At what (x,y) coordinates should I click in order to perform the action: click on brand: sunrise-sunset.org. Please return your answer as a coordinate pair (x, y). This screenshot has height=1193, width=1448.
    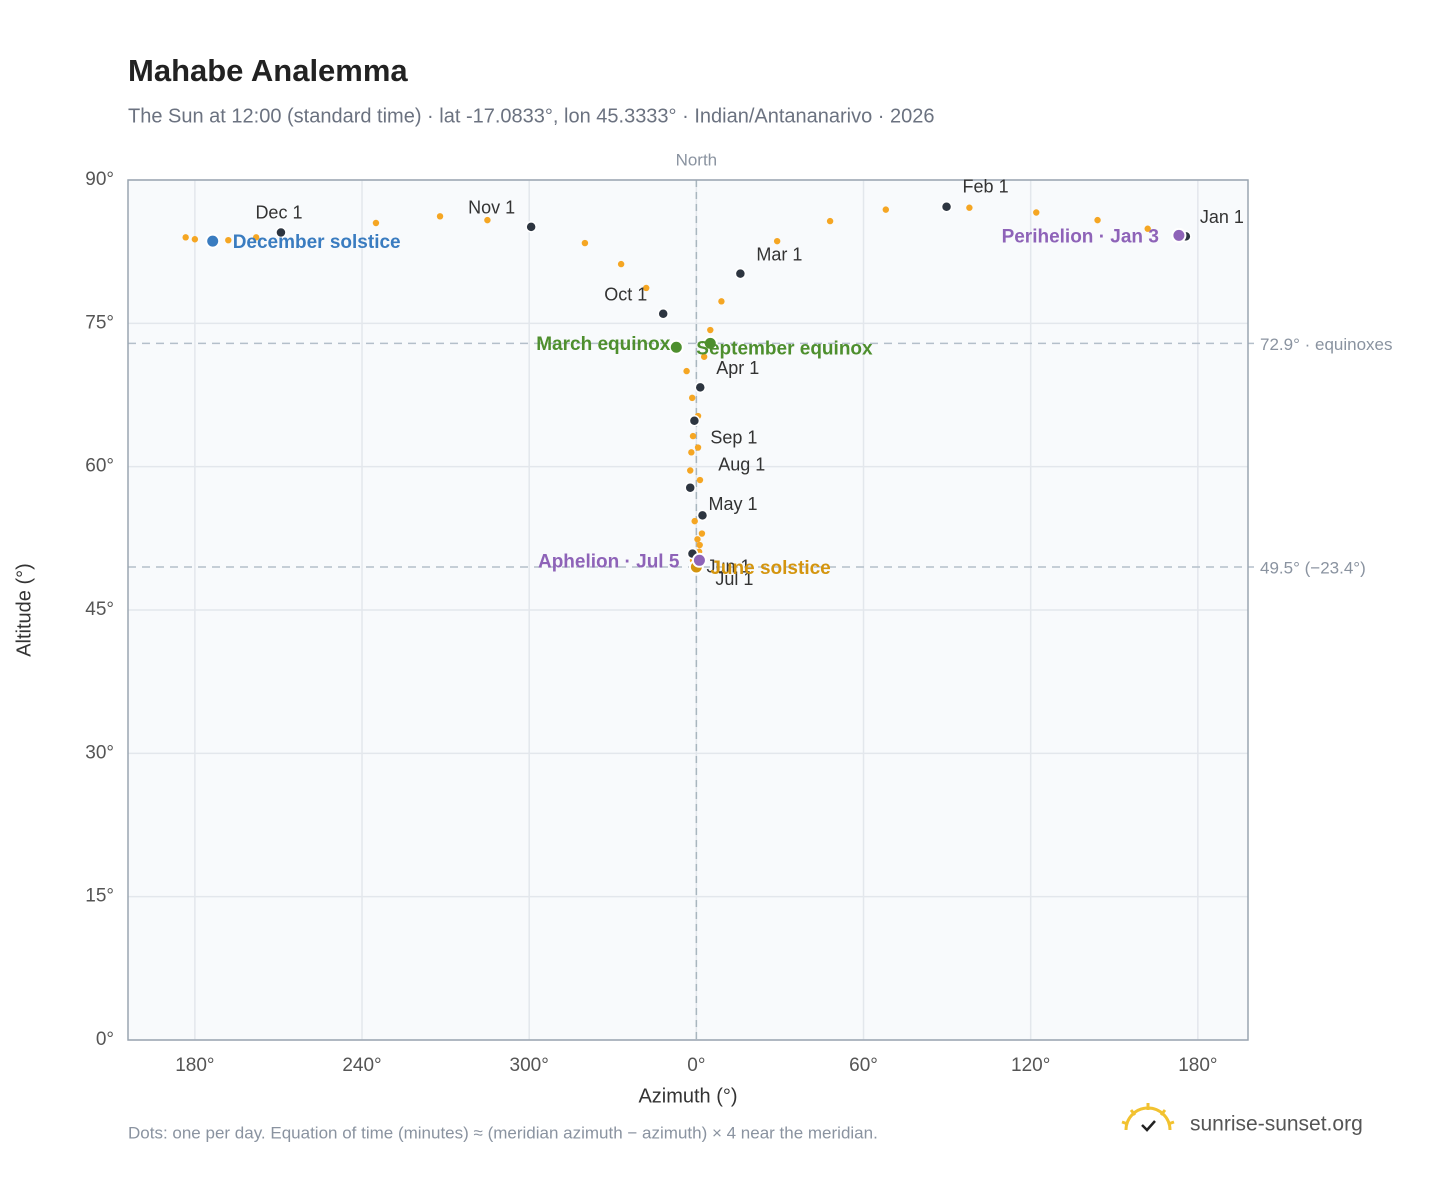
    Looking at the image, I should click on (1276, 1124).